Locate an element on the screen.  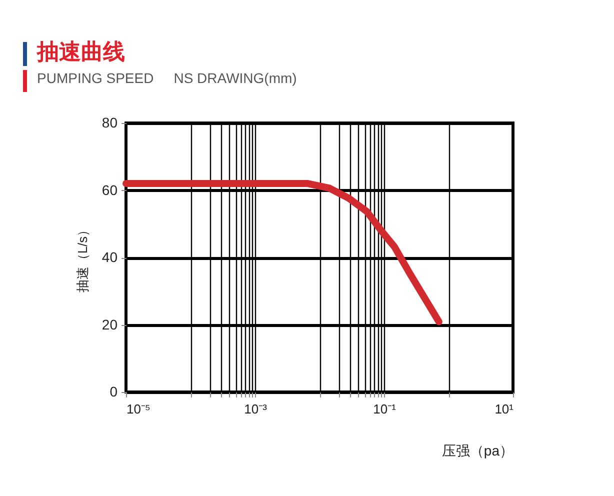
chart-subtitle: PUMPING SPEED is located at coordinates (95, 78).